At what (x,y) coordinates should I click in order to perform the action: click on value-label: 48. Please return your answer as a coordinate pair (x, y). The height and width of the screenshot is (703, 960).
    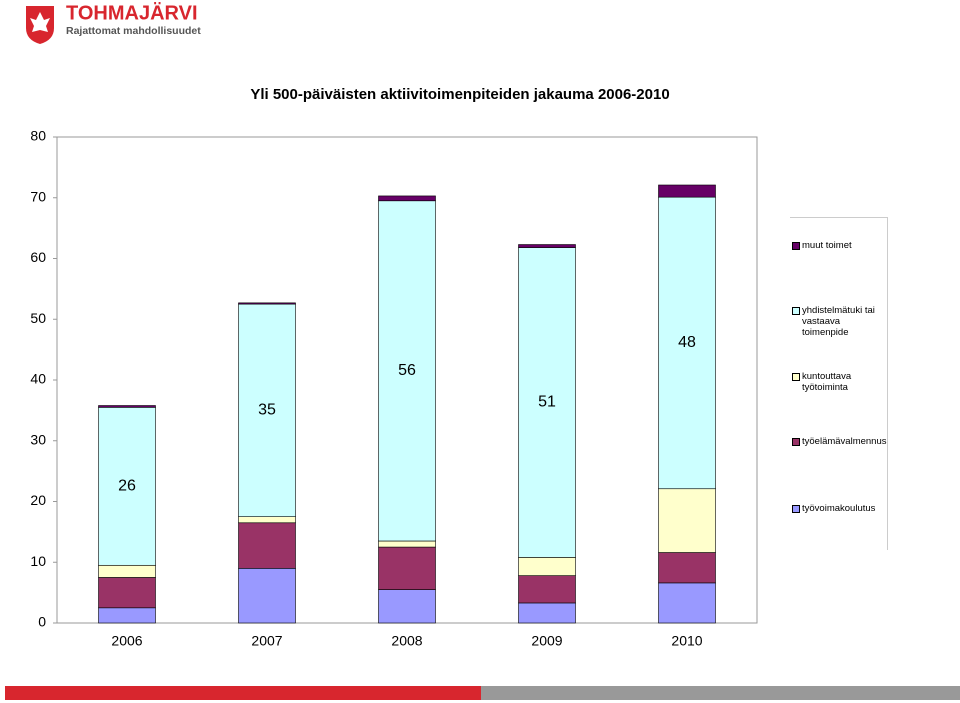
    Looking at the image, I should click on (687, 342).